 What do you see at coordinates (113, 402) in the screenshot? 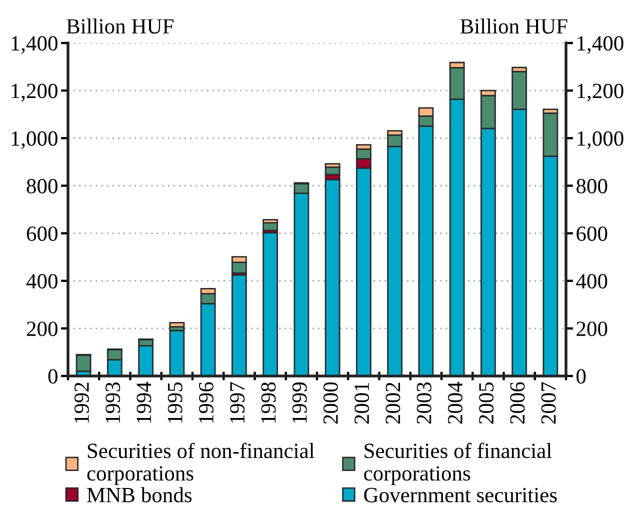
I see `x-tick-label: 1993` at bounding box center [113, 402].